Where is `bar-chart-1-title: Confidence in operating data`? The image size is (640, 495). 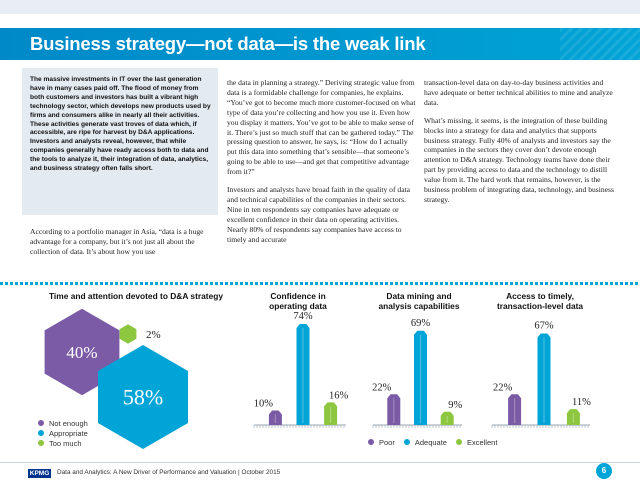
bar-chart-1-title: Confidence in operating data is located at coordinates (298, 301).